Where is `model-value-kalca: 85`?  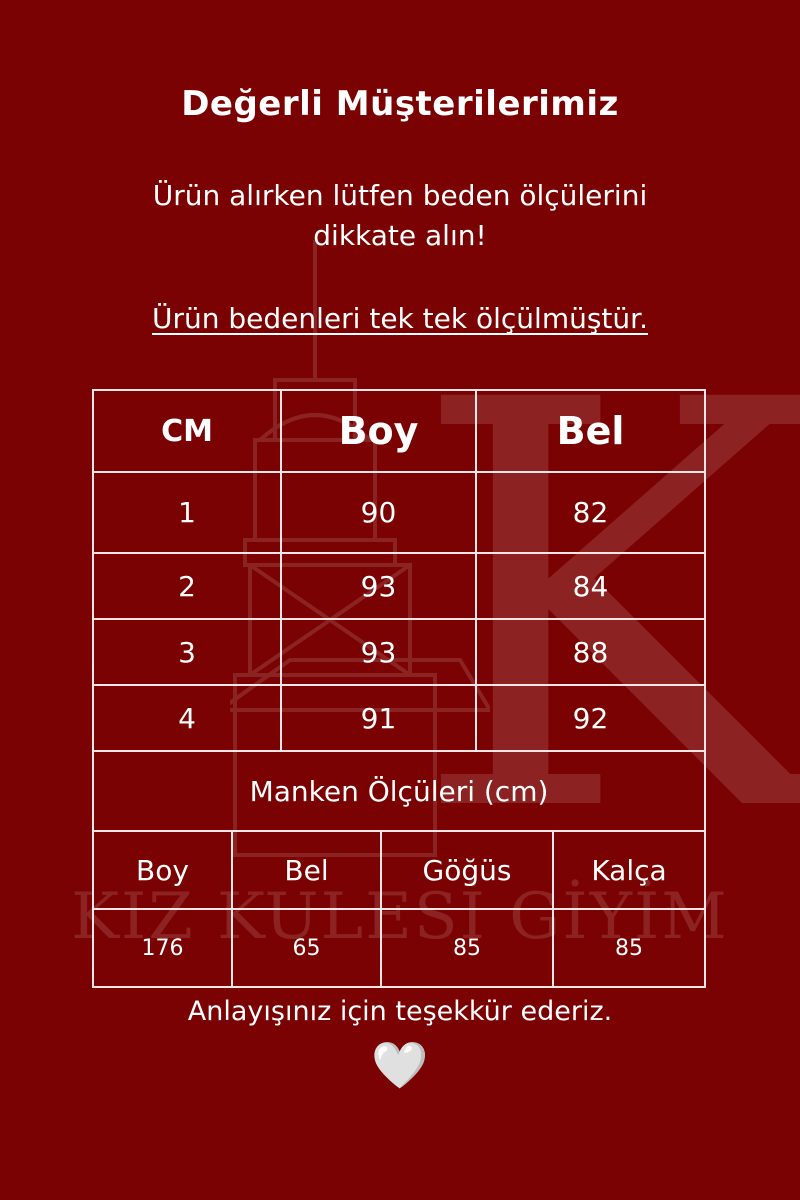 model-value-kalca: 85 is located at coordinates (629, 948).